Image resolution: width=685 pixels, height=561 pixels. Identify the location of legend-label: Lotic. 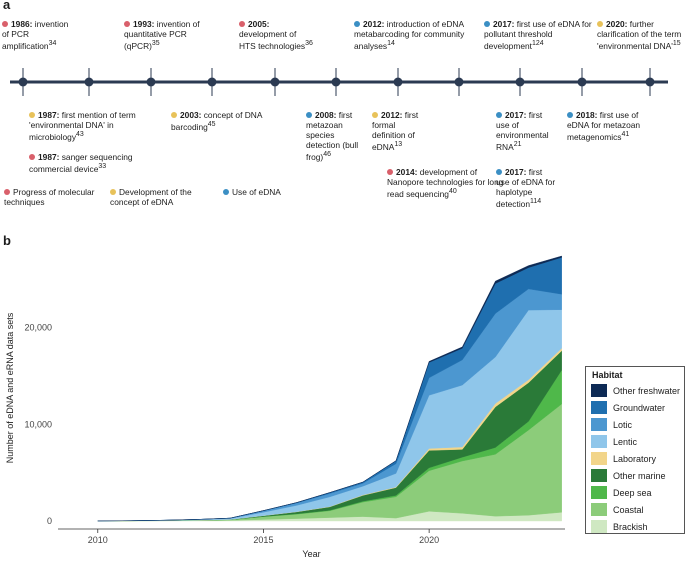
(623, 424).